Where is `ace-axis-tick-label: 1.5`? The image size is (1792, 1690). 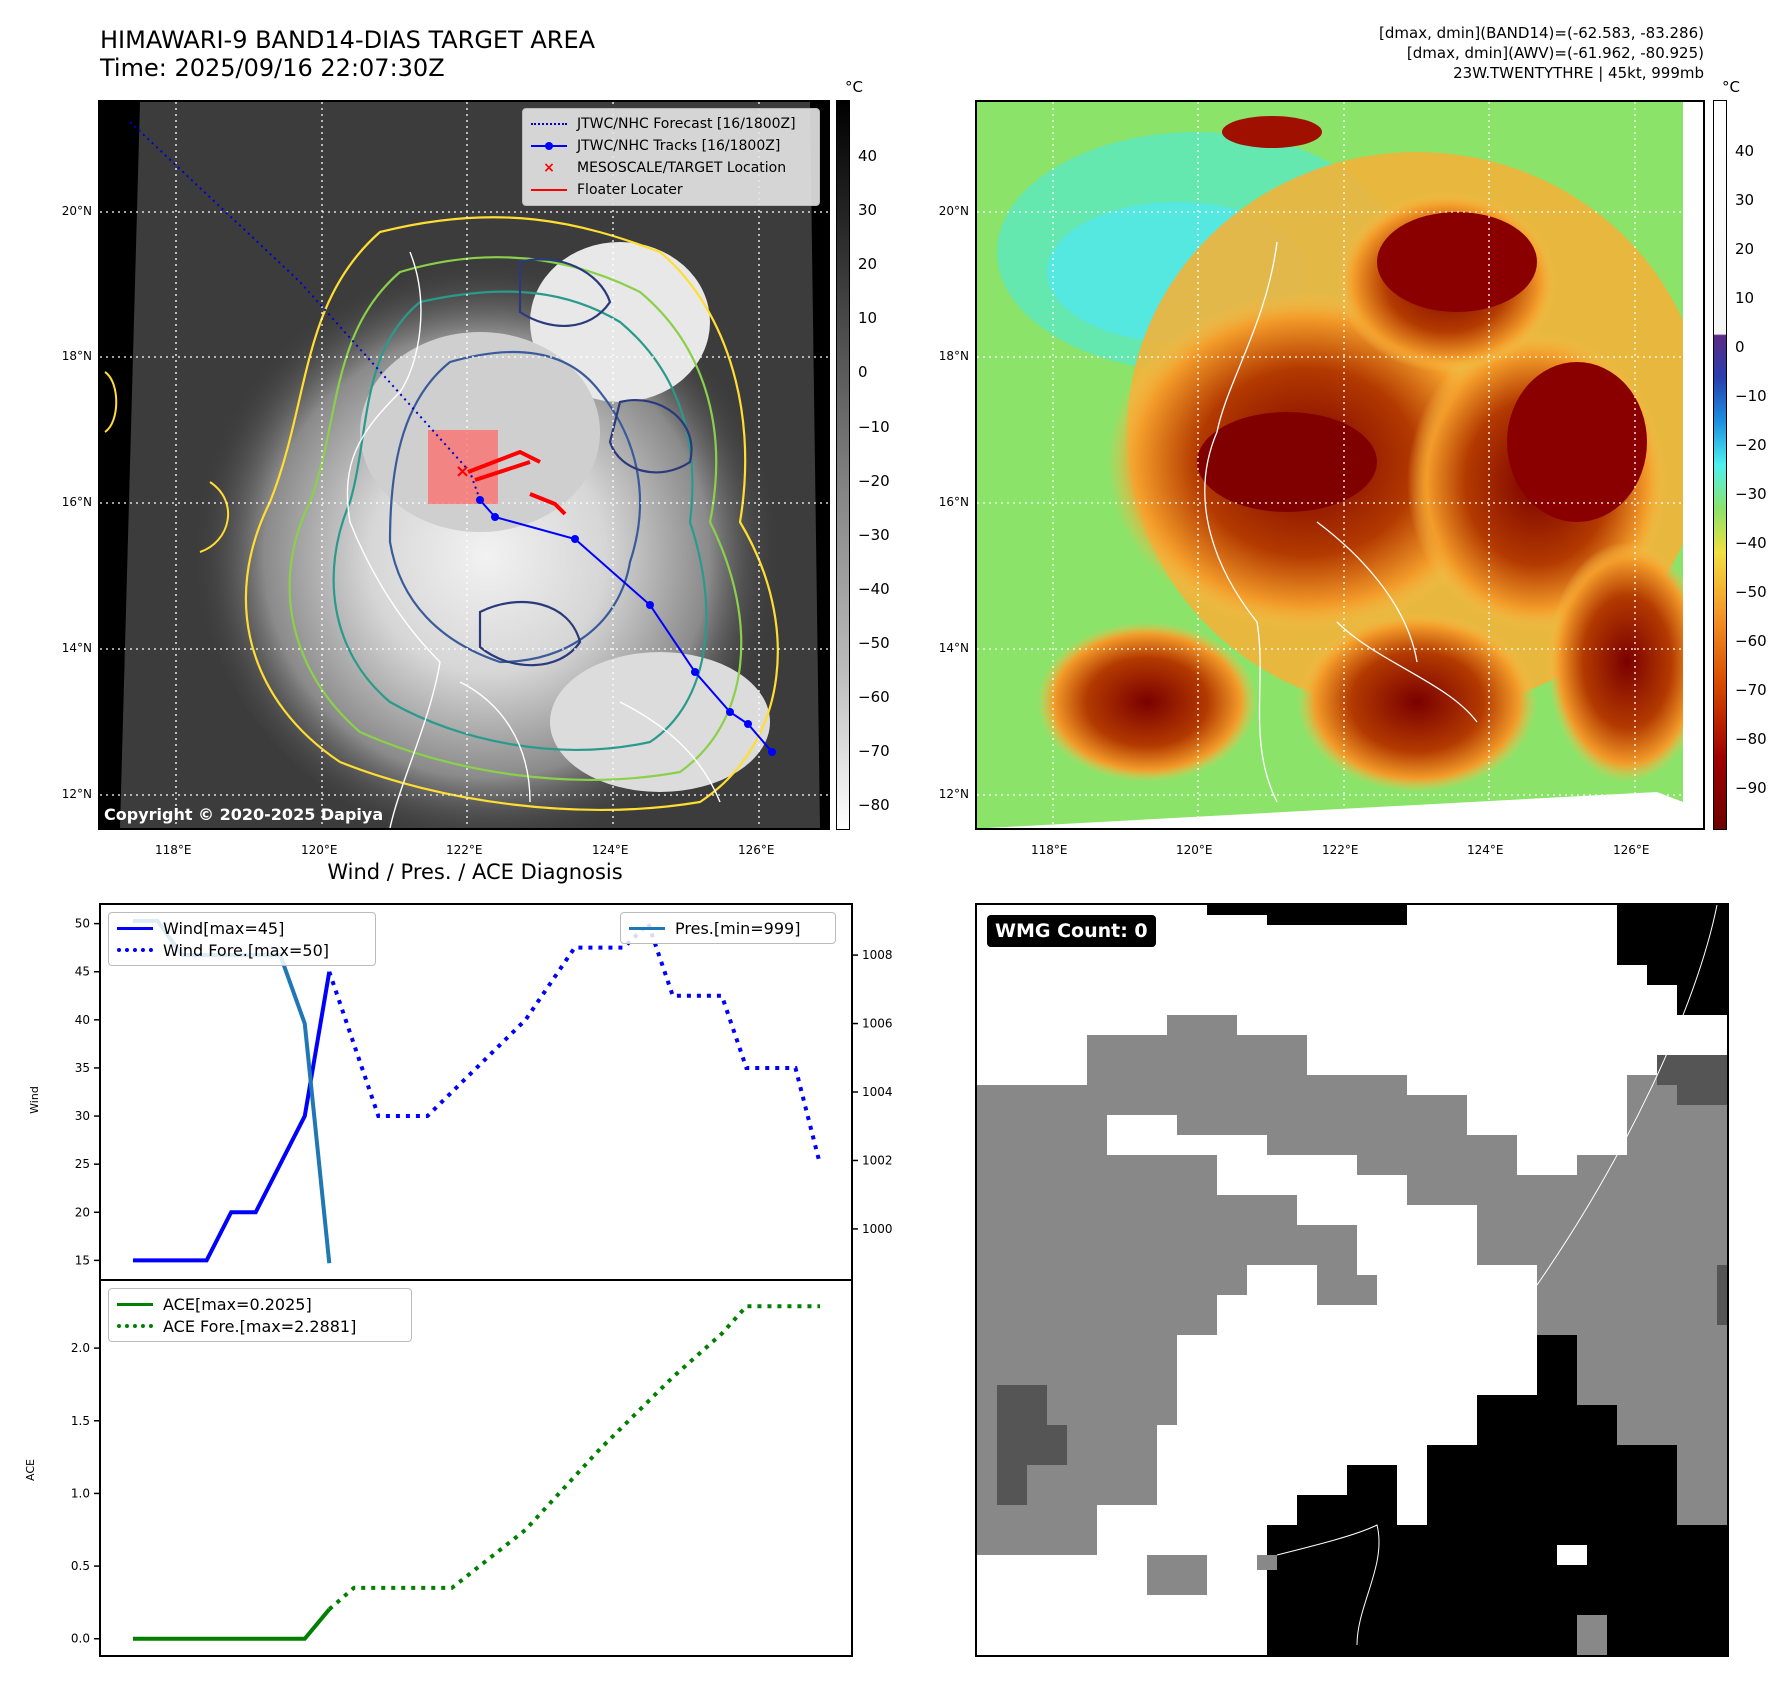 ace-axis-tick-label: 1.5 is located at coordinates (80, 1421).